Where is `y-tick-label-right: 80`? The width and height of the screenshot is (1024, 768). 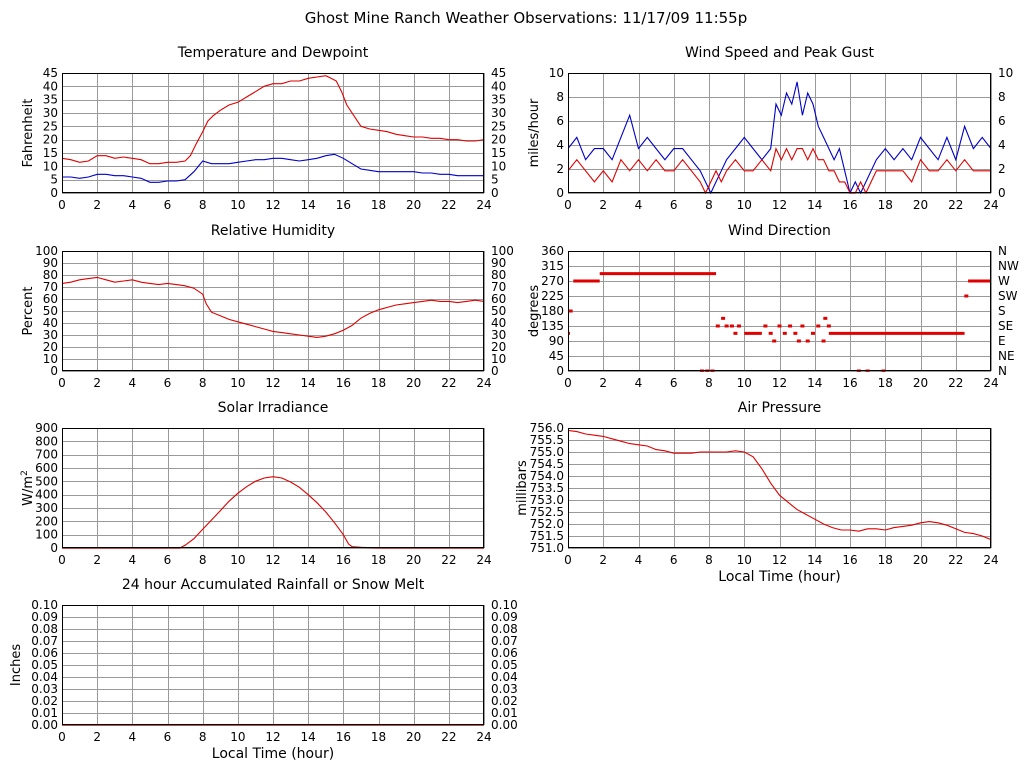
y-tick-label-right: 80 is located at coordinates (498, 275).